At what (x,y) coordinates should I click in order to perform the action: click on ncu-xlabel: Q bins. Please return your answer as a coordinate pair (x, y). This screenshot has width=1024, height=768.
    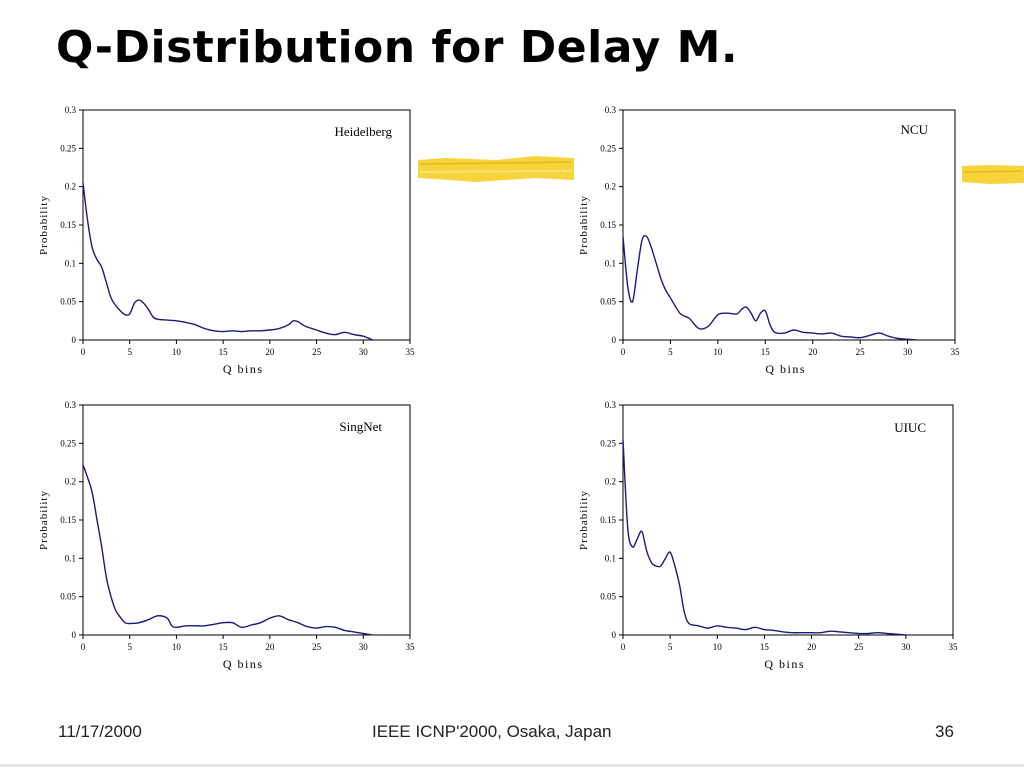
    Looking at the image, I should click on (785, 369).